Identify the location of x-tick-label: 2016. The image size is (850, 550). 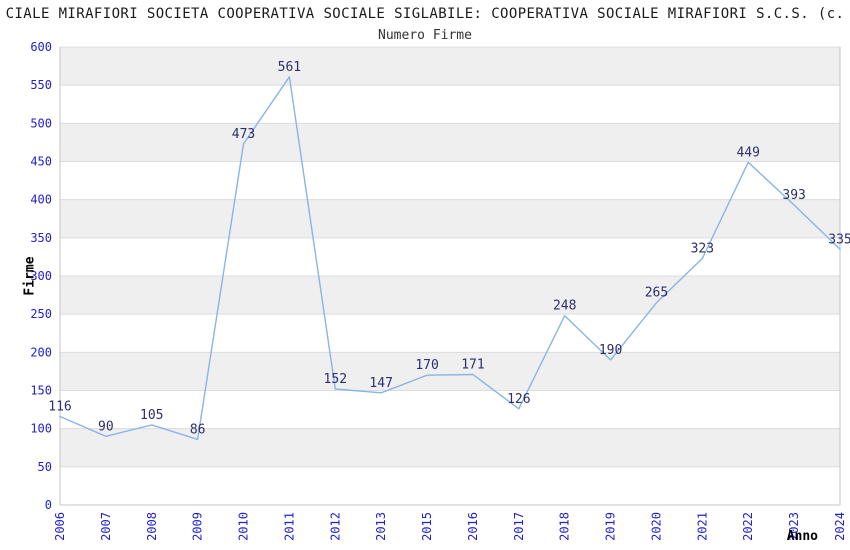
(473, 526).